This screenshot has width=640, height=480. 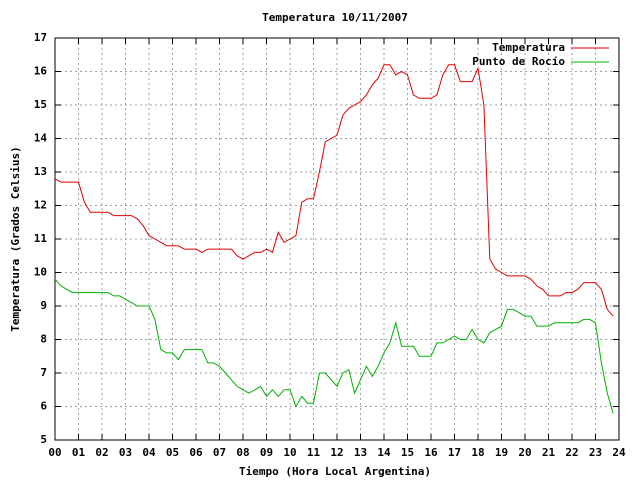 I want to click on x-tick-label: 07, so click(x=219, y=452).